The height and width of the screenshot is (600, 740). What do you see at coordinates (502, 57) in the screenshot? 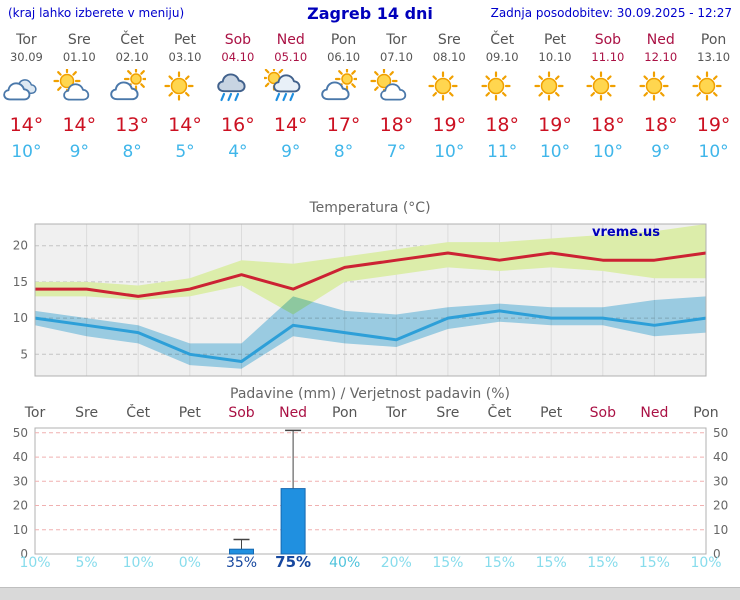
I see `day-date: 09.10` at bounding box center [502, 57].